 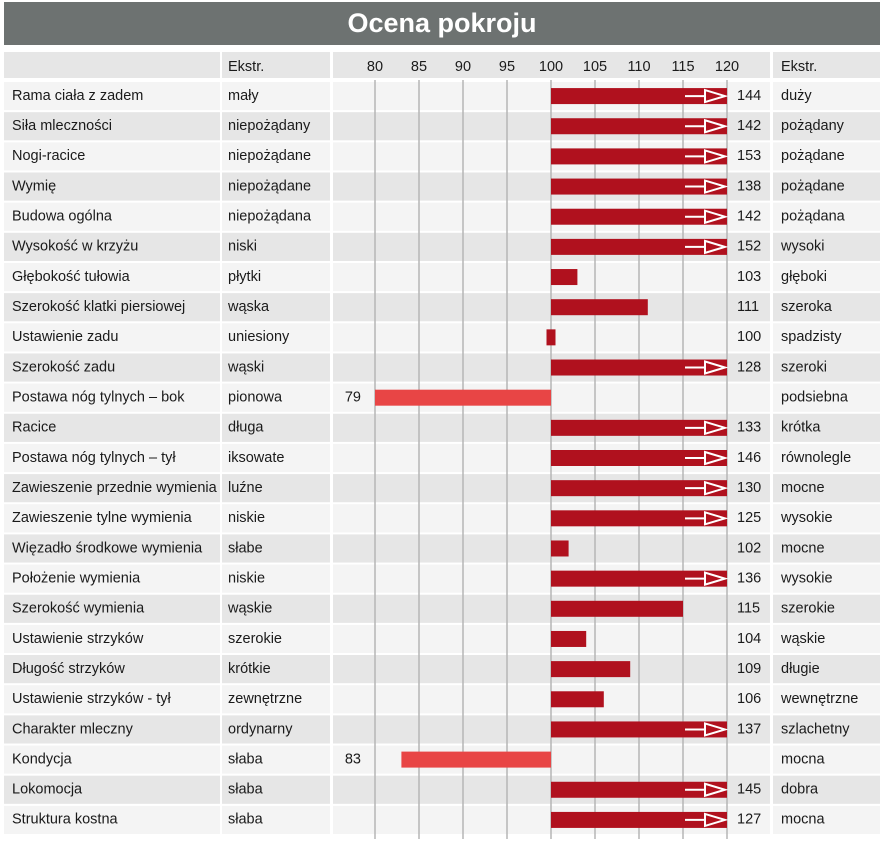 I want to click on category-label: Zawieszenie tylne wymienia, so click(x=102, y=518).